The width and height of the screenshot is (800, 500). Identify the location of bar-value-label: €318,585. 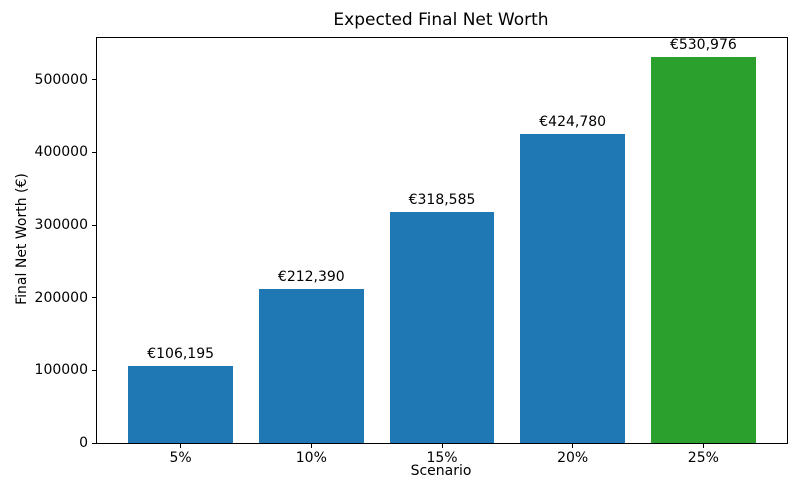
(442, 199).